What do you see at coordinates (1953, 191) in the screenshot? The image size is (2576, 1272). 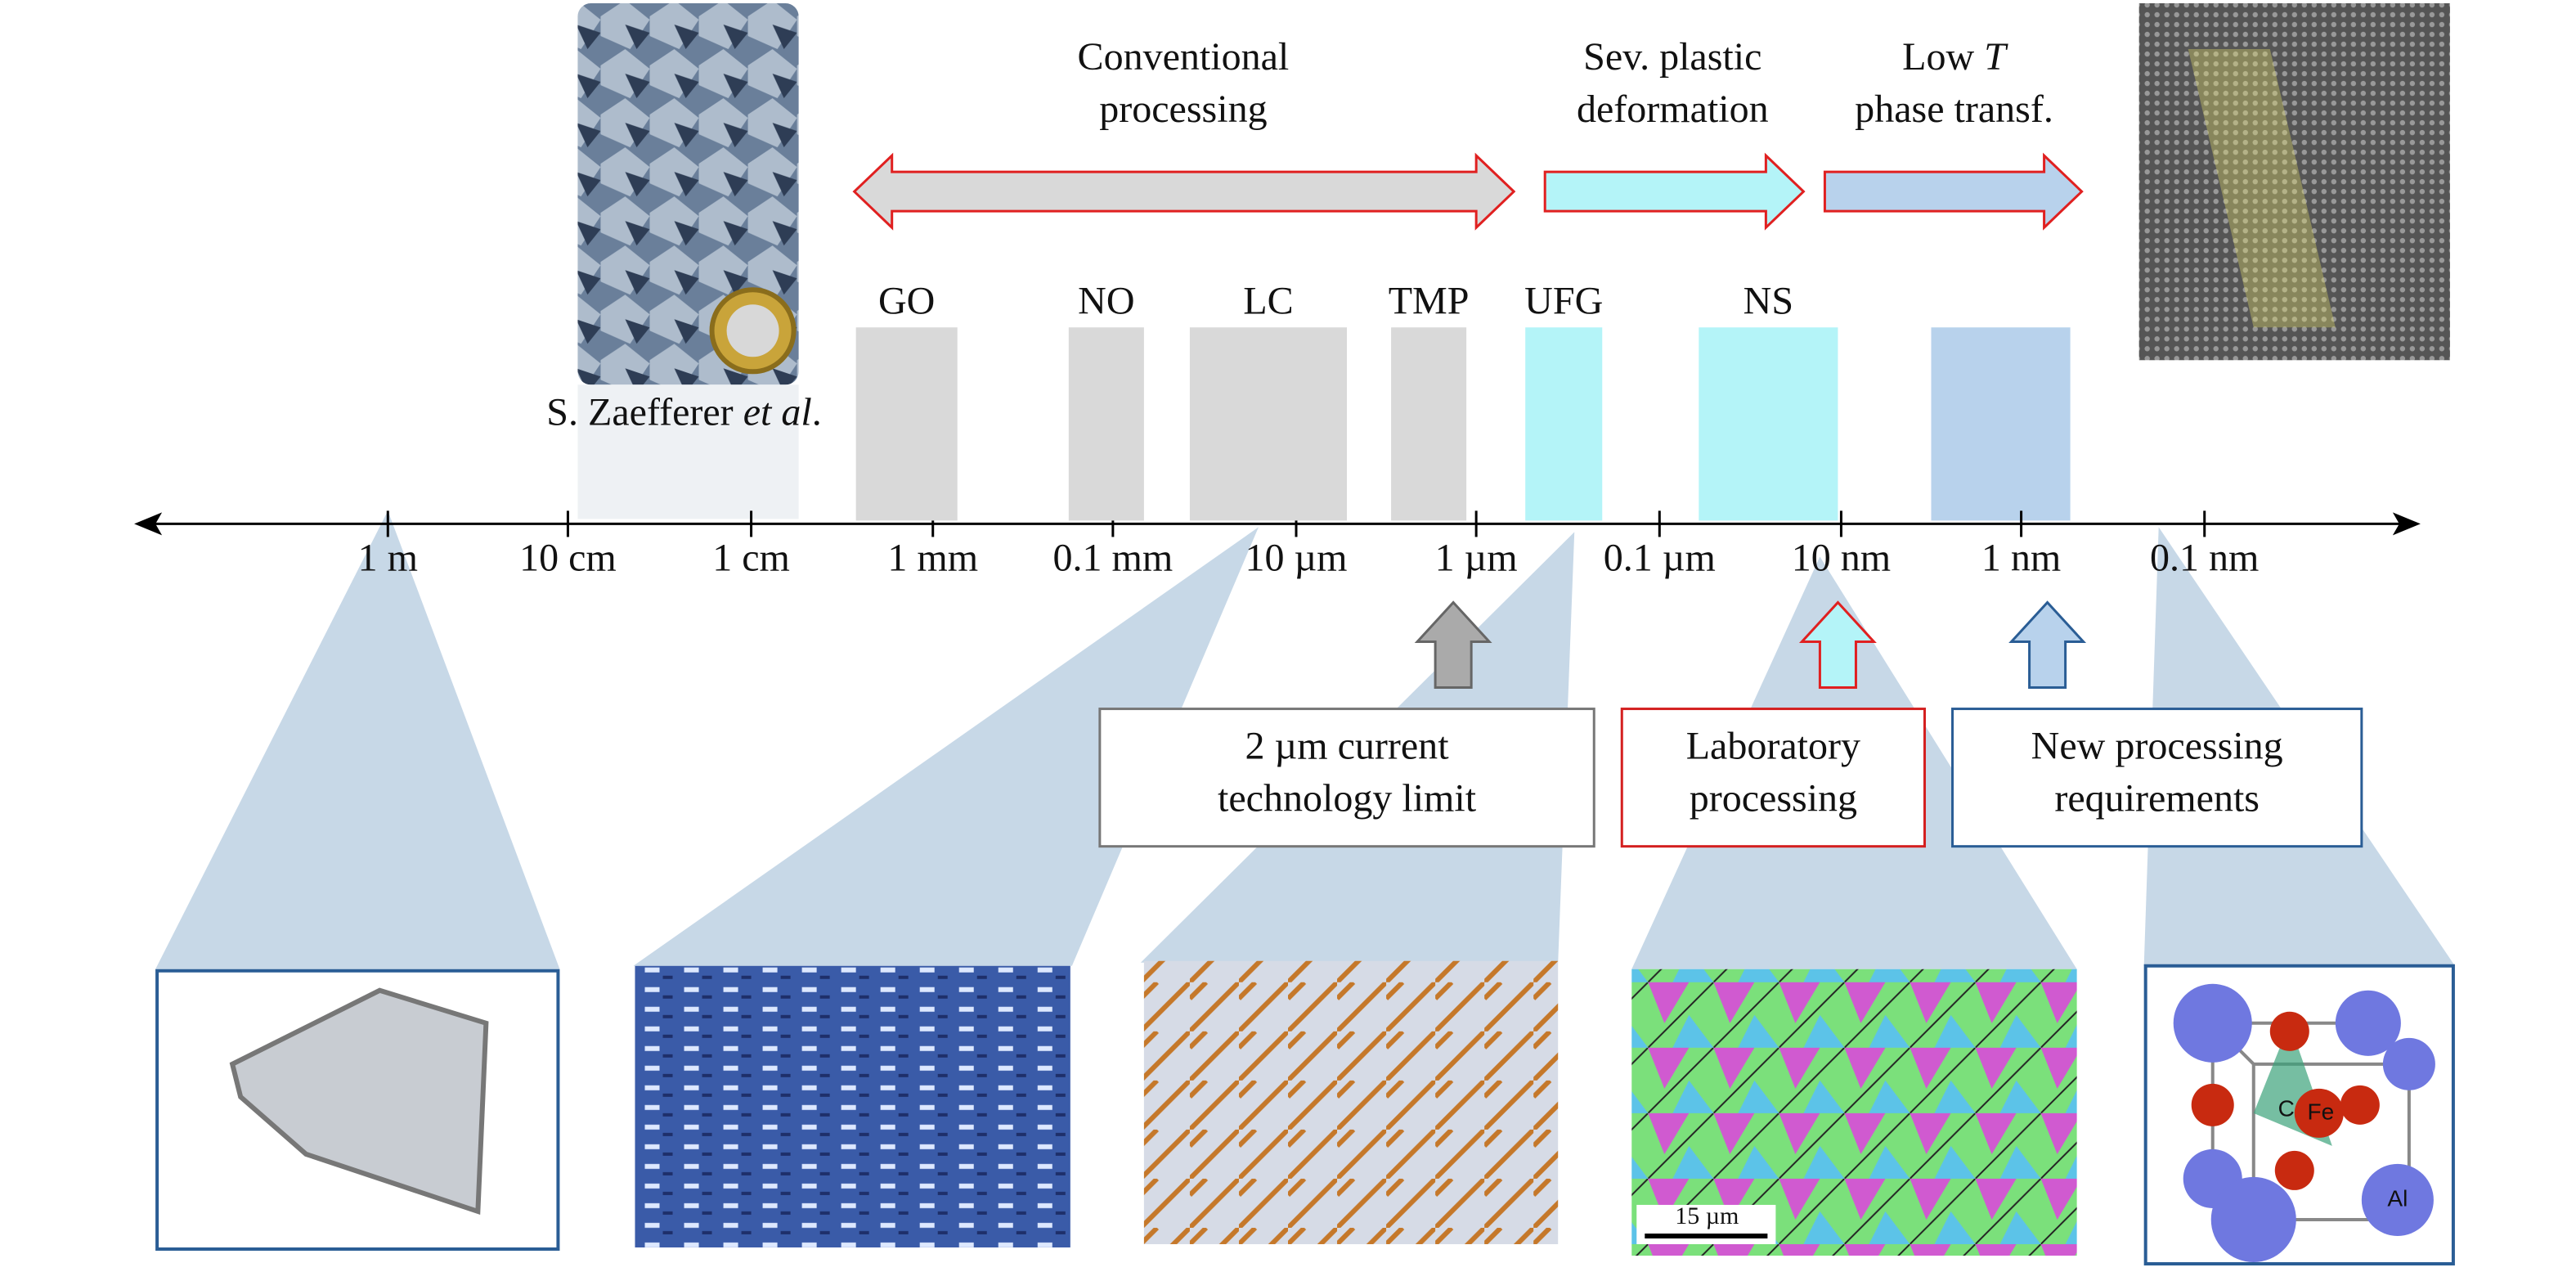 I see `low-t-arrow` at bounding box center [1953, 191].